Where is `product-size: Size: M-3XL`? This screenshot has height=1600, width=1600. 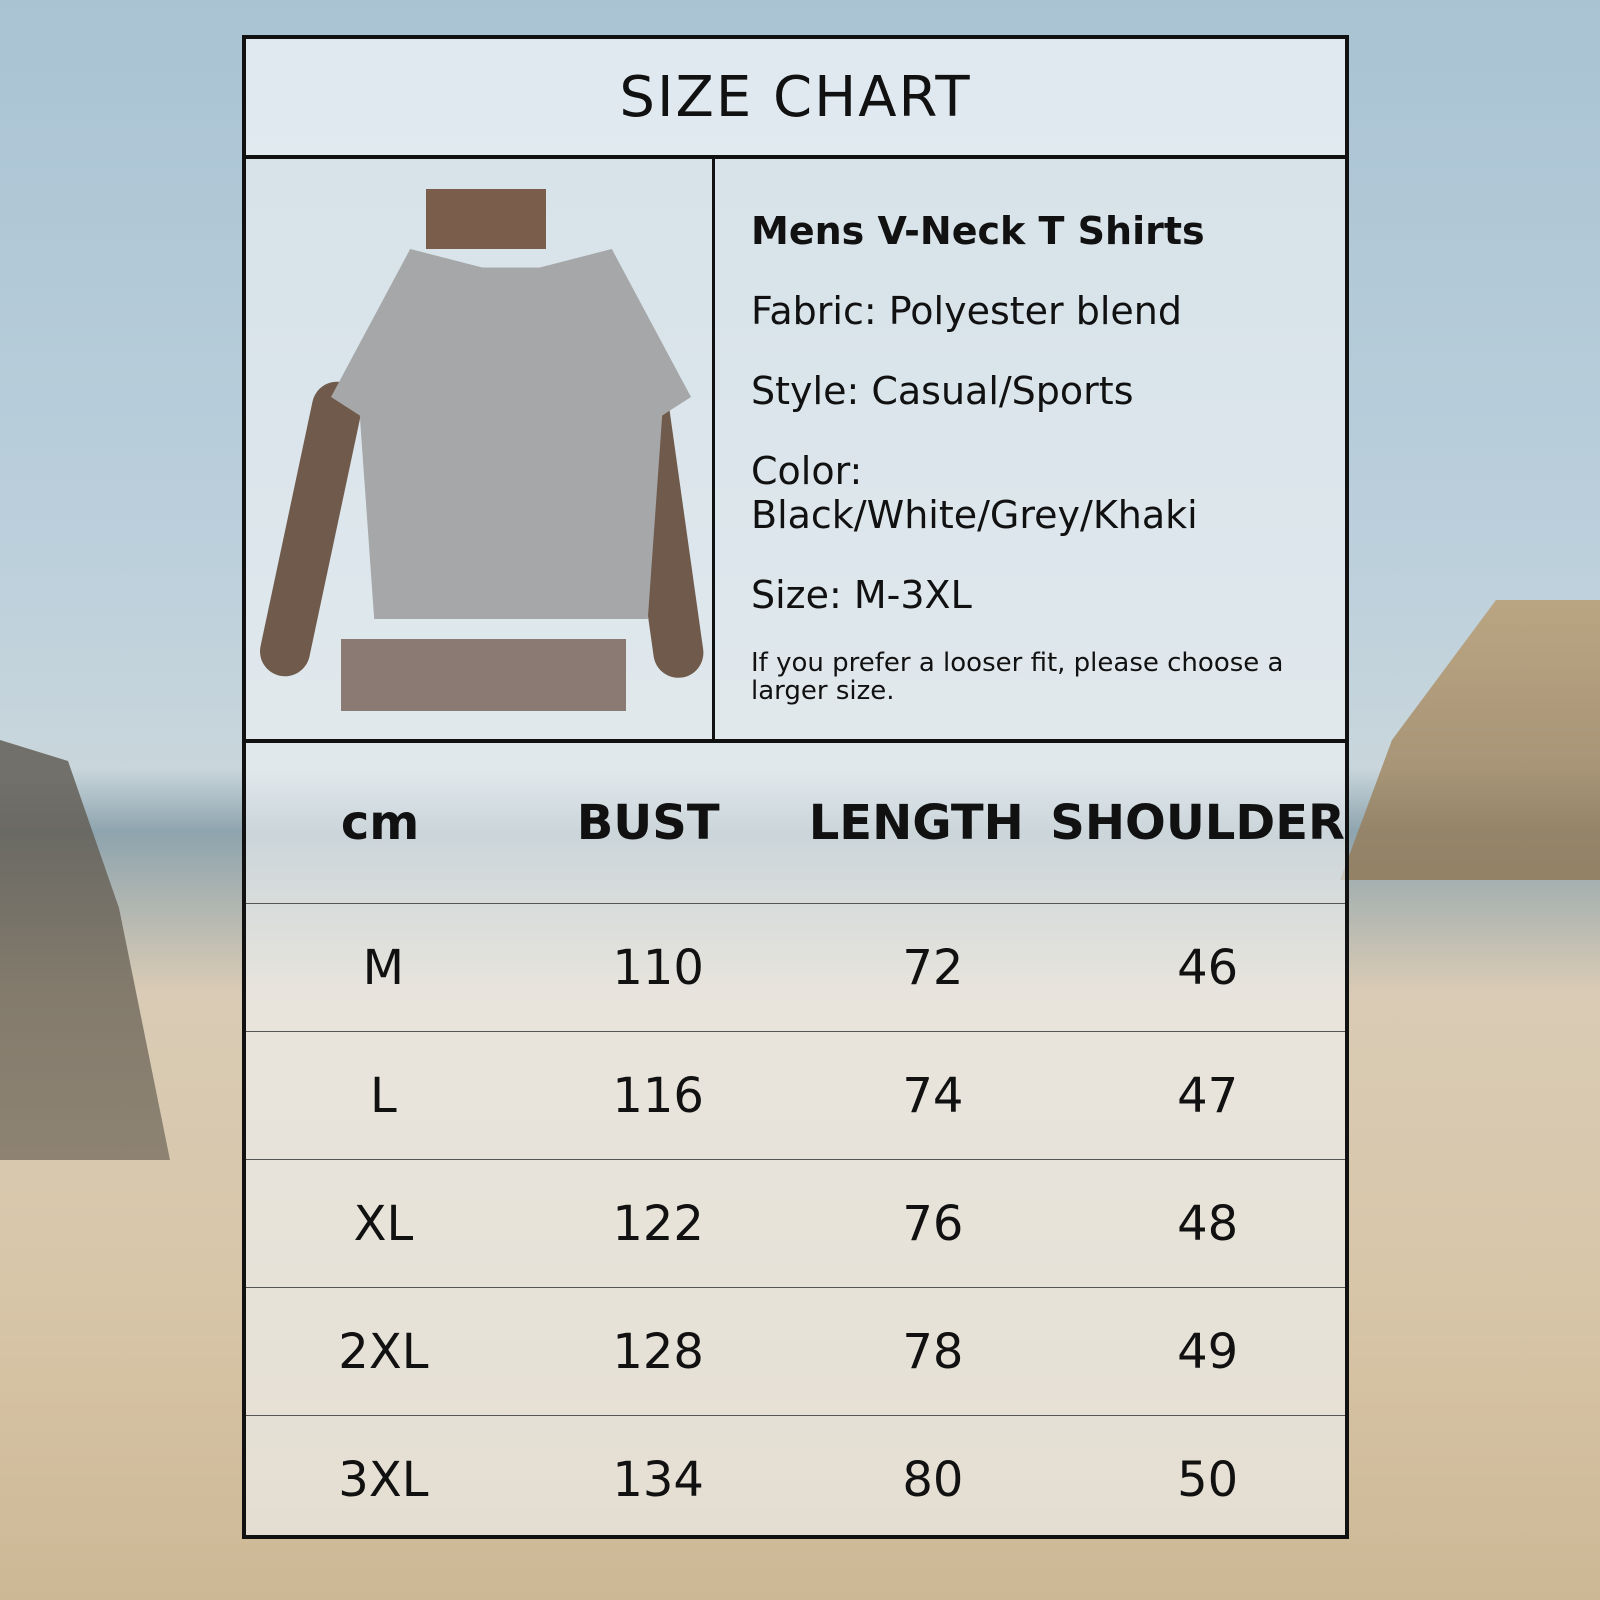
product-size: Size: M-3XL is located at coordinates (861, 595).